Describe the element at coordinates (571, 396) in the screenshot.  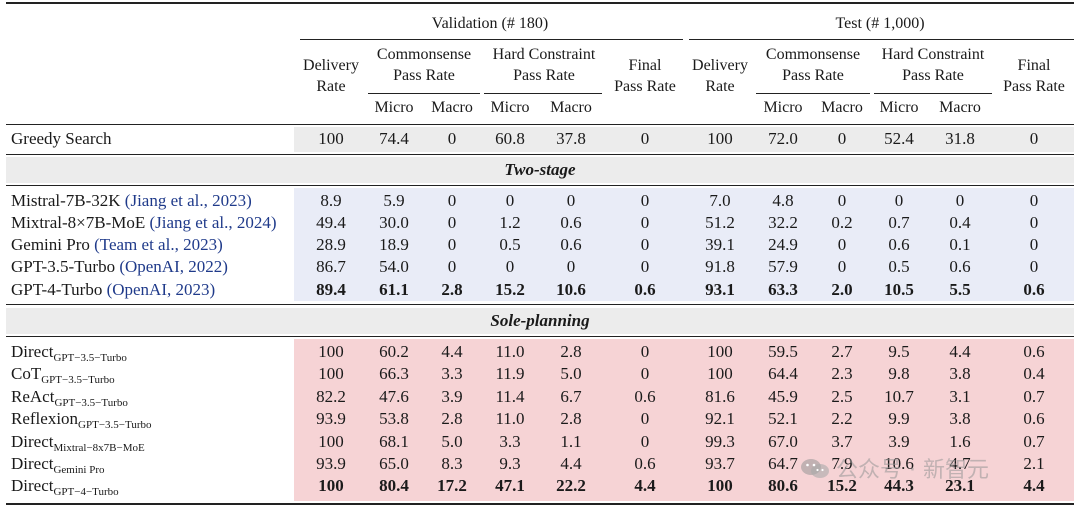
I see `value-cell: 6.7` at that location.